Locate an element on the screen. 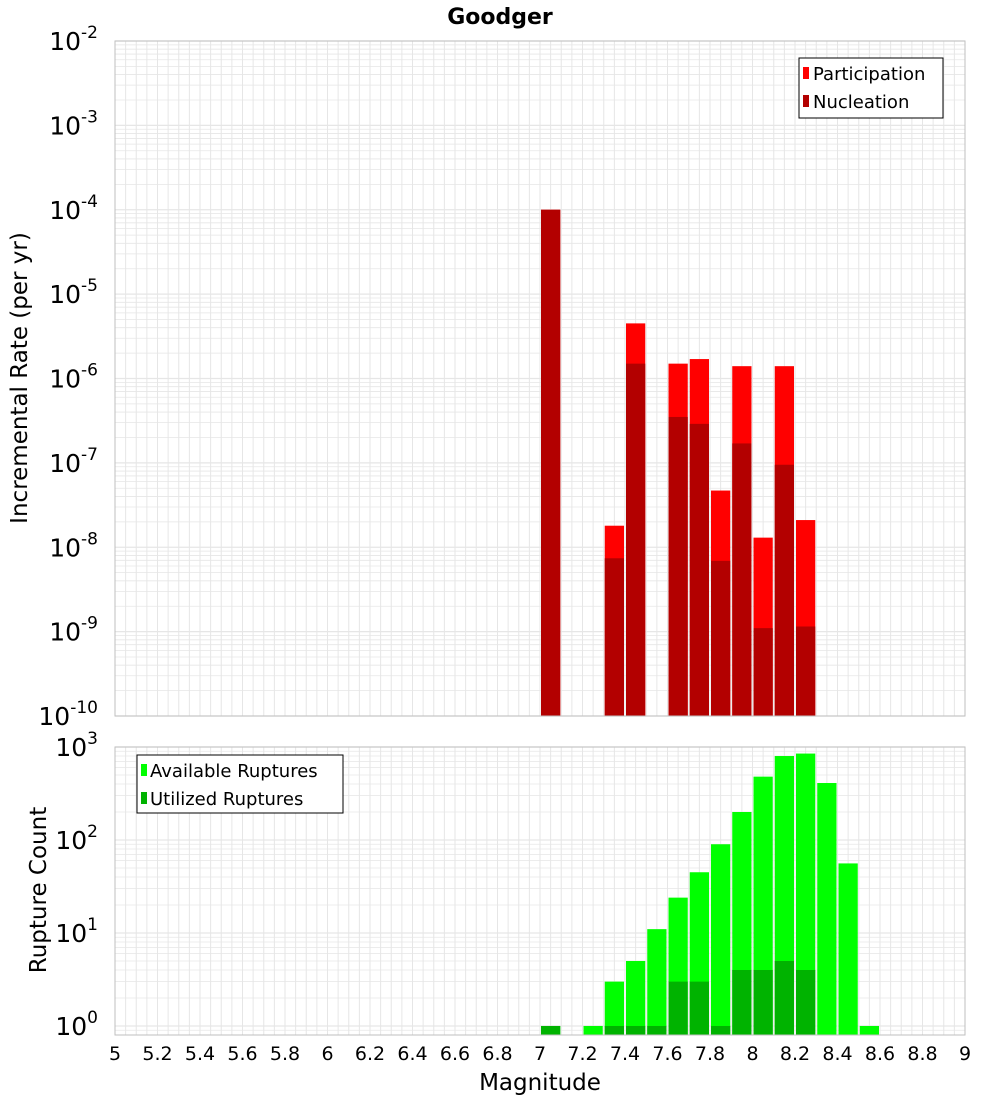 The width and height of the screenshot is (1000, 1104). bottom-bars is located at coordinates (710, 894).